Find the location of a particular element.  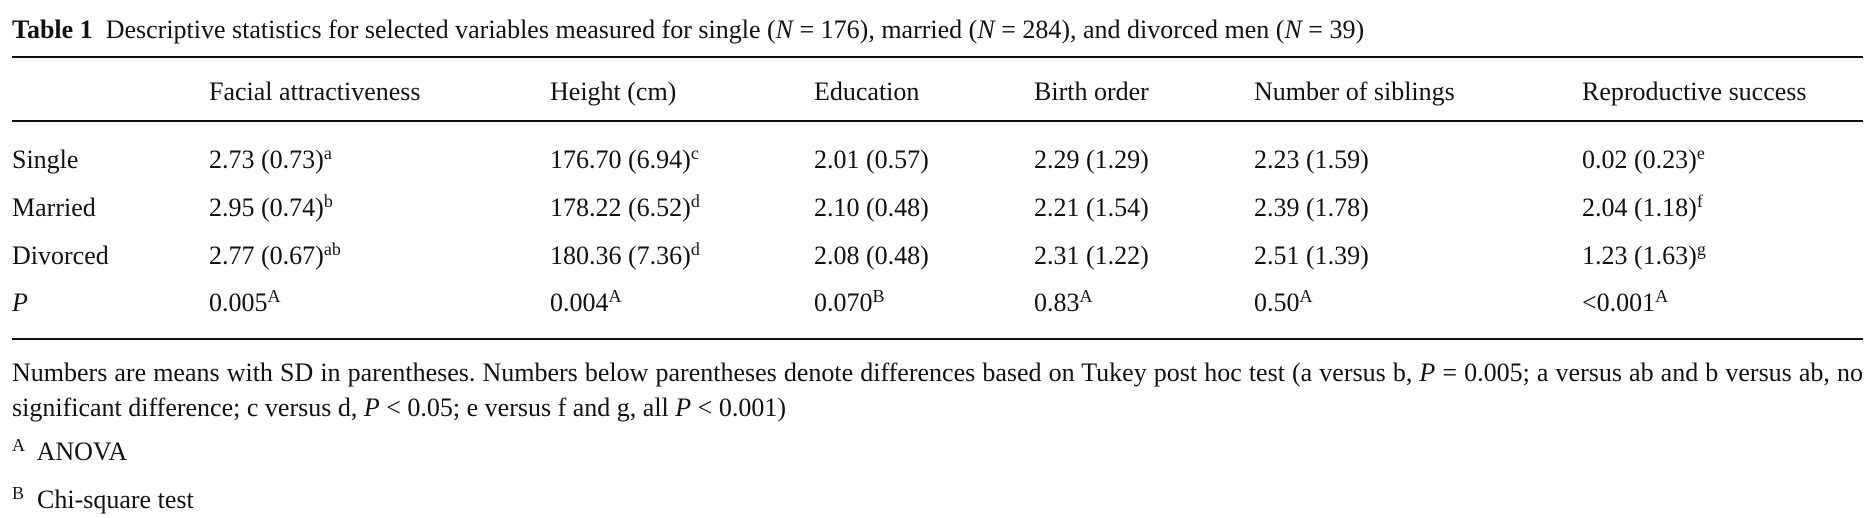

cell: 2.95 (0.74)b is located at coordinates (271, 207).